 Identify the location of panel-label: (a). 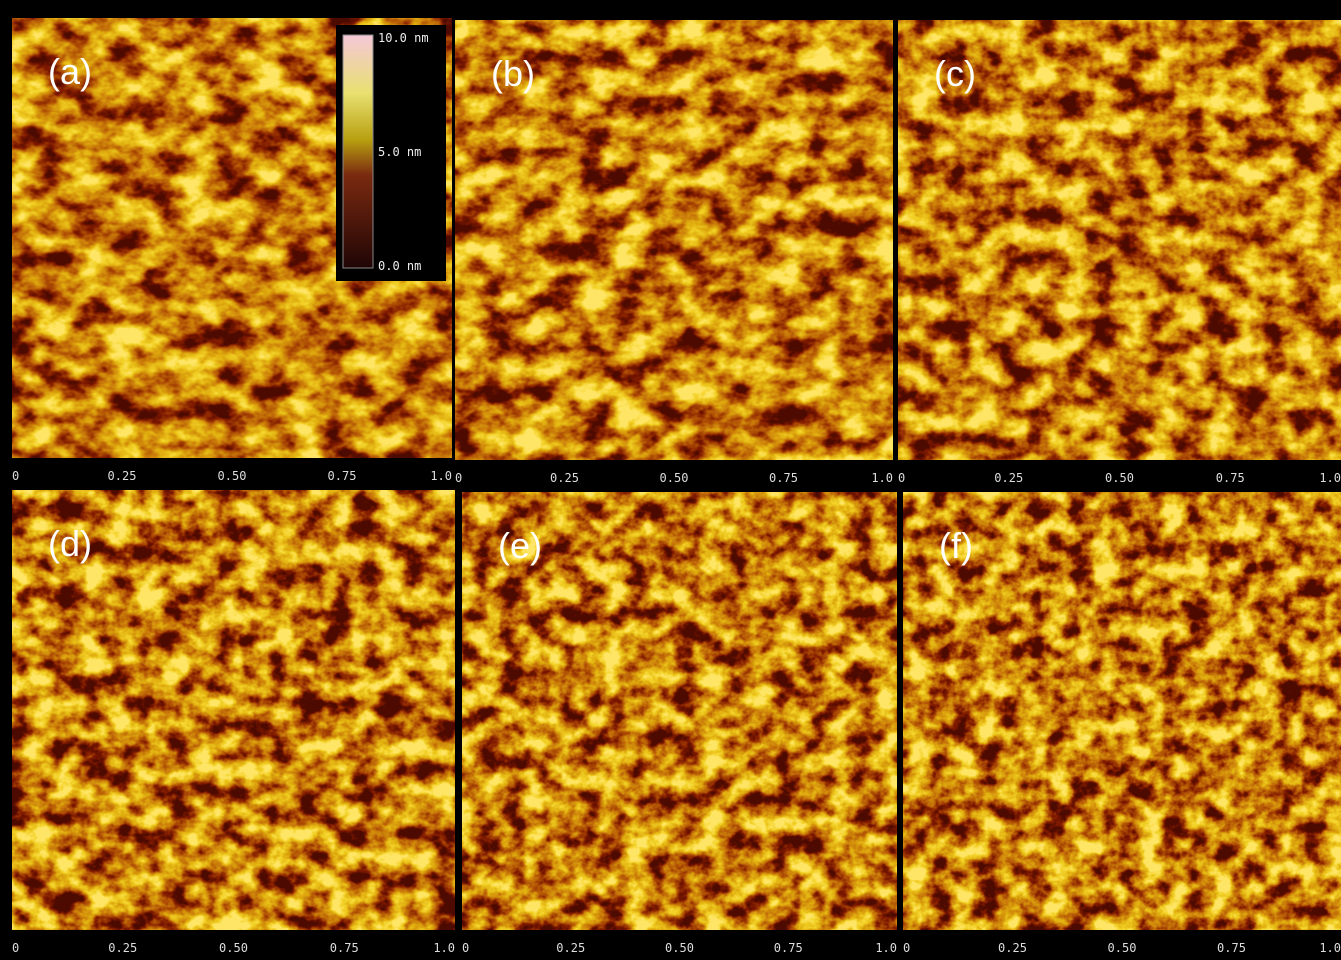
(70, 71).